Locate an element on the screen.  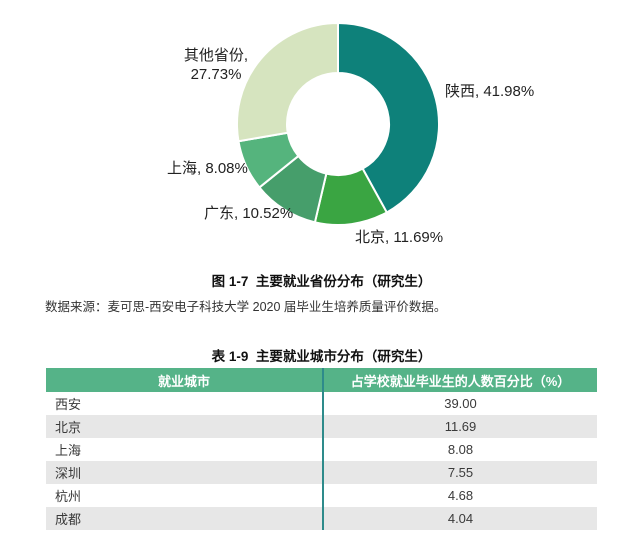
table-caption: 表 1-9 主要就业城市分布（研究生） is located at coordinates (321, 356).